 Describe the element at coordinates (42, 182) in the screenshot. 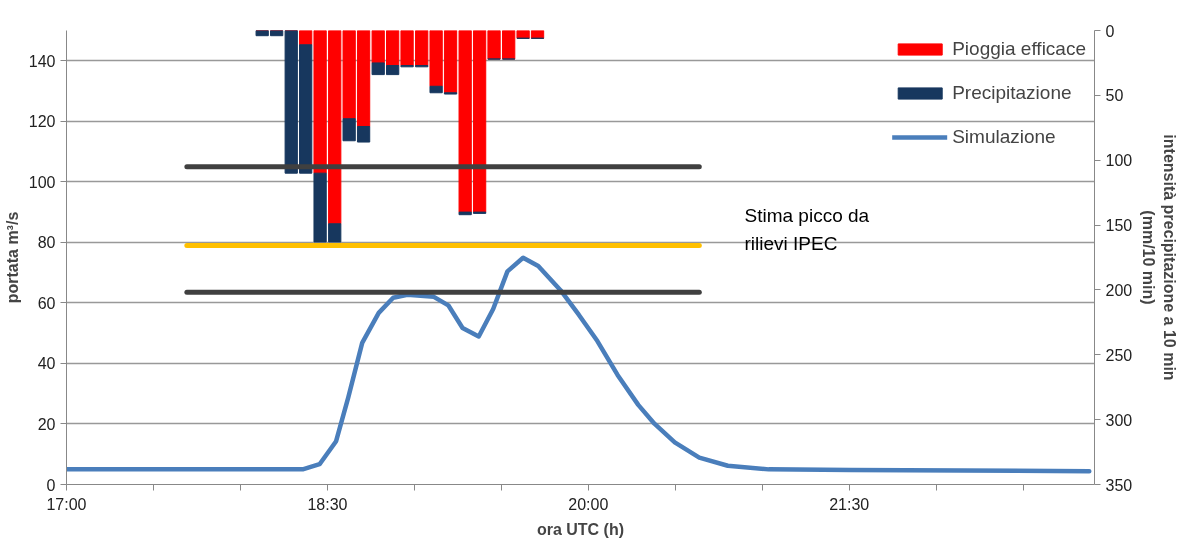

I see `y-tick-label: 100` at that location.